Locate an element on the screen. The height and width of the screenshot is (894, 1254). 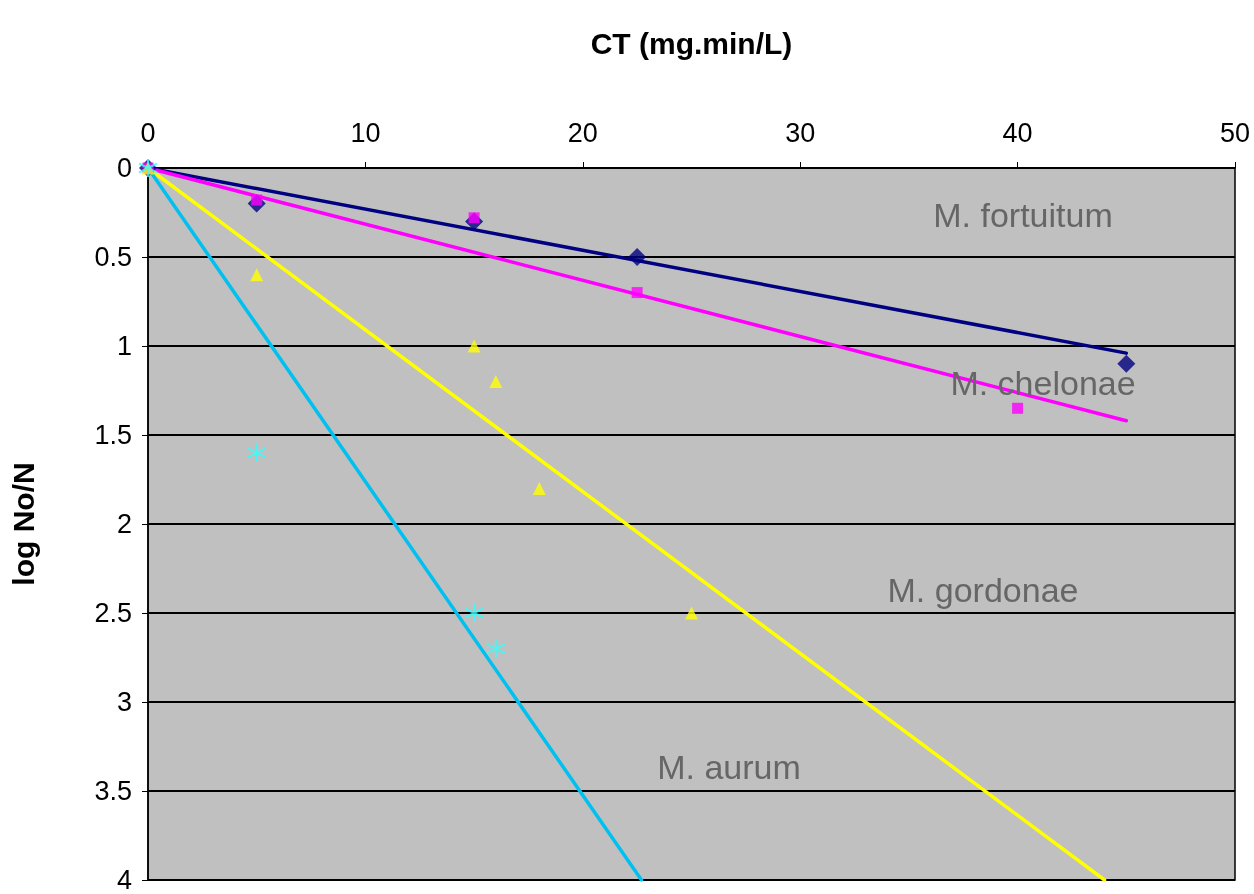
x-axis-title: CT (mg.min/L) is located at coordinates (691, 43).